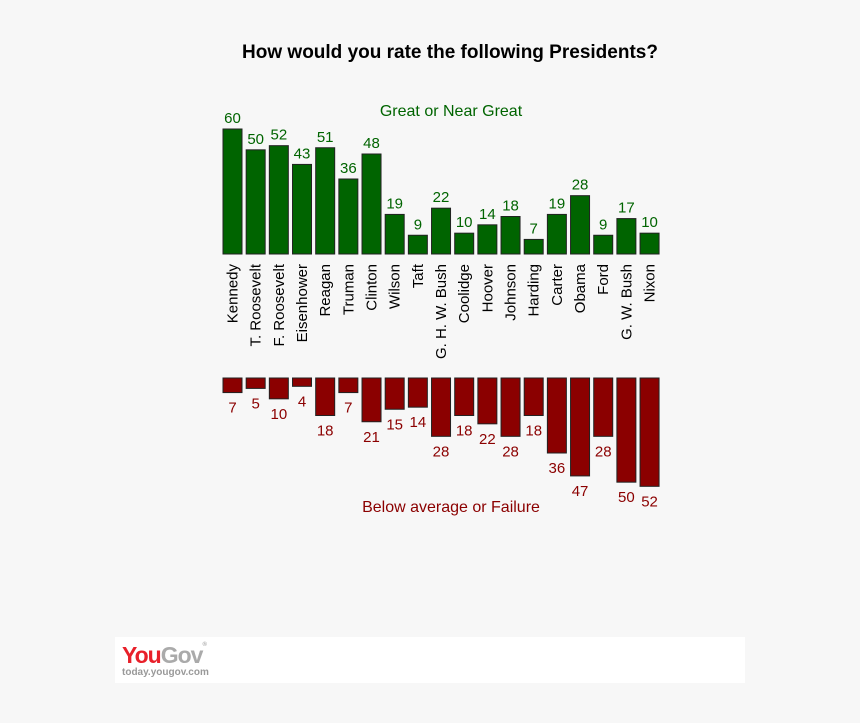 The width and height of the screenshot is (860, 723). What do you see at coordinates (487, 214) in the screenshot?
I see `great-value-label: 14` at bounding box center [487, 214].